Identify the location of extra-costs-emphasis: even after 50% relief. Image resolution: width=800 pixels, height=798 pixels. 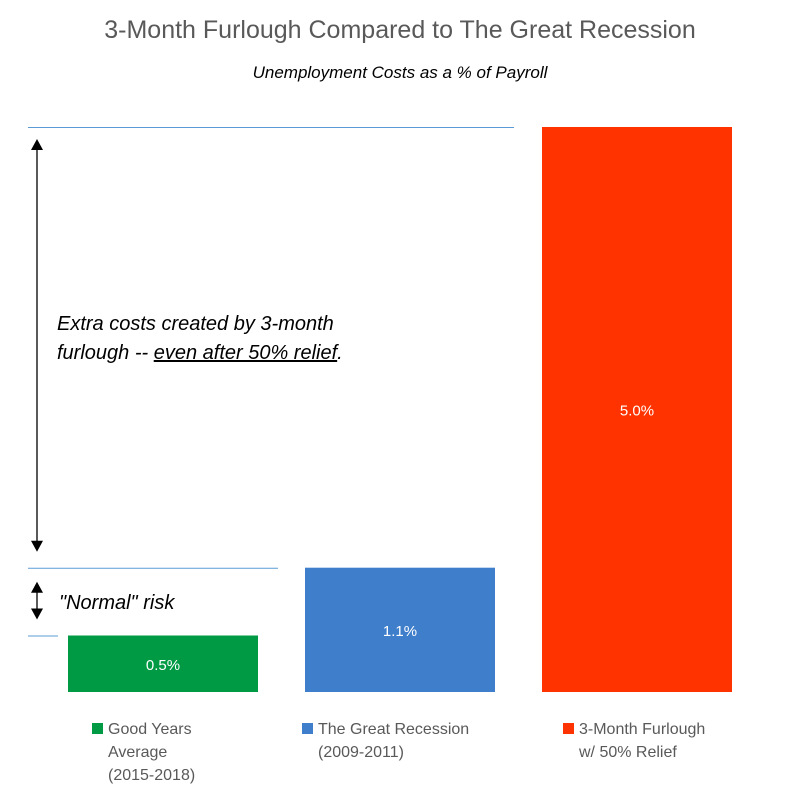
(245, 353).